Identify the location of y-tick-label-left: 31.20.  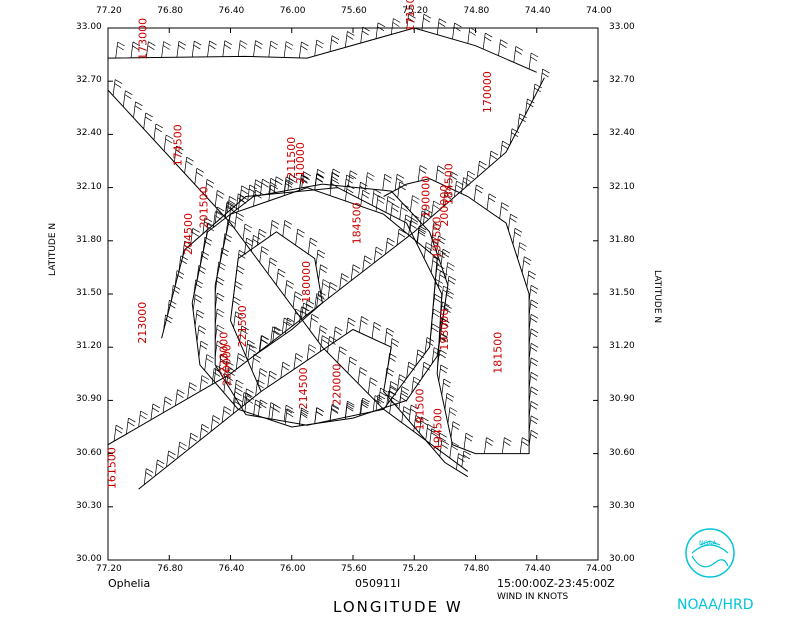
(89, 346).